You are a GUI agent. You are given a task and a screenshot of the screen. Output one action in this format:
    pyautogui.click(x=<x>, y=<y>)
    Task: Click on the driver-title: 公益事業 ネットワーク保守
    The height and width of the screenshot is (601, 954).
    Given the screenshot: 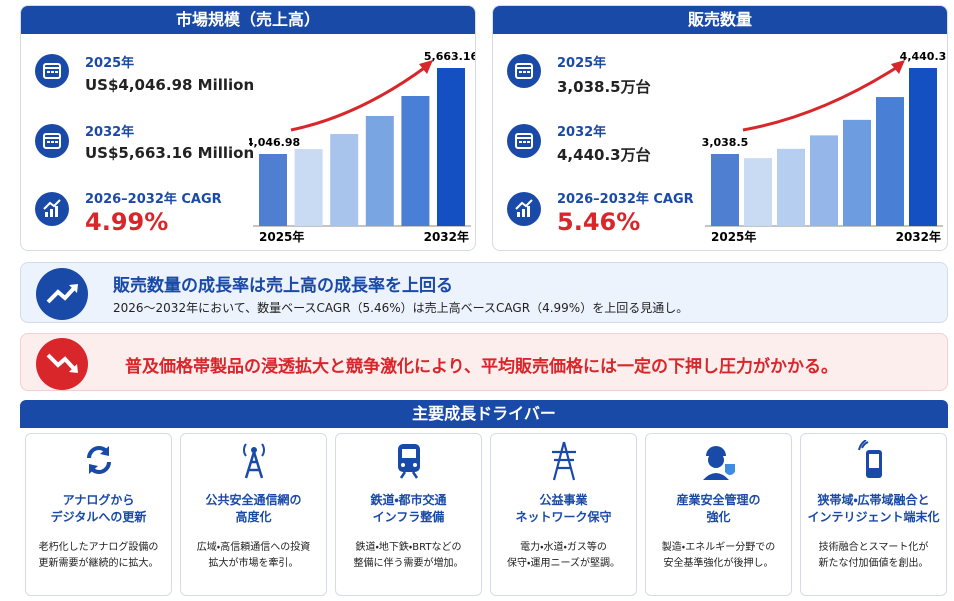 What is the action you would take?
    pyautogui.click(x=563, y=508)
    